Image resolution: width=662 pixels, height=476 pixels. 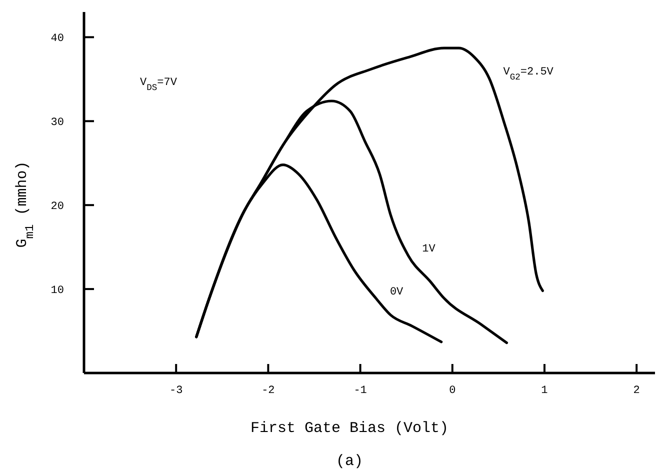 I want to click on x-tick-label: 1, so click(x=544, y=391).